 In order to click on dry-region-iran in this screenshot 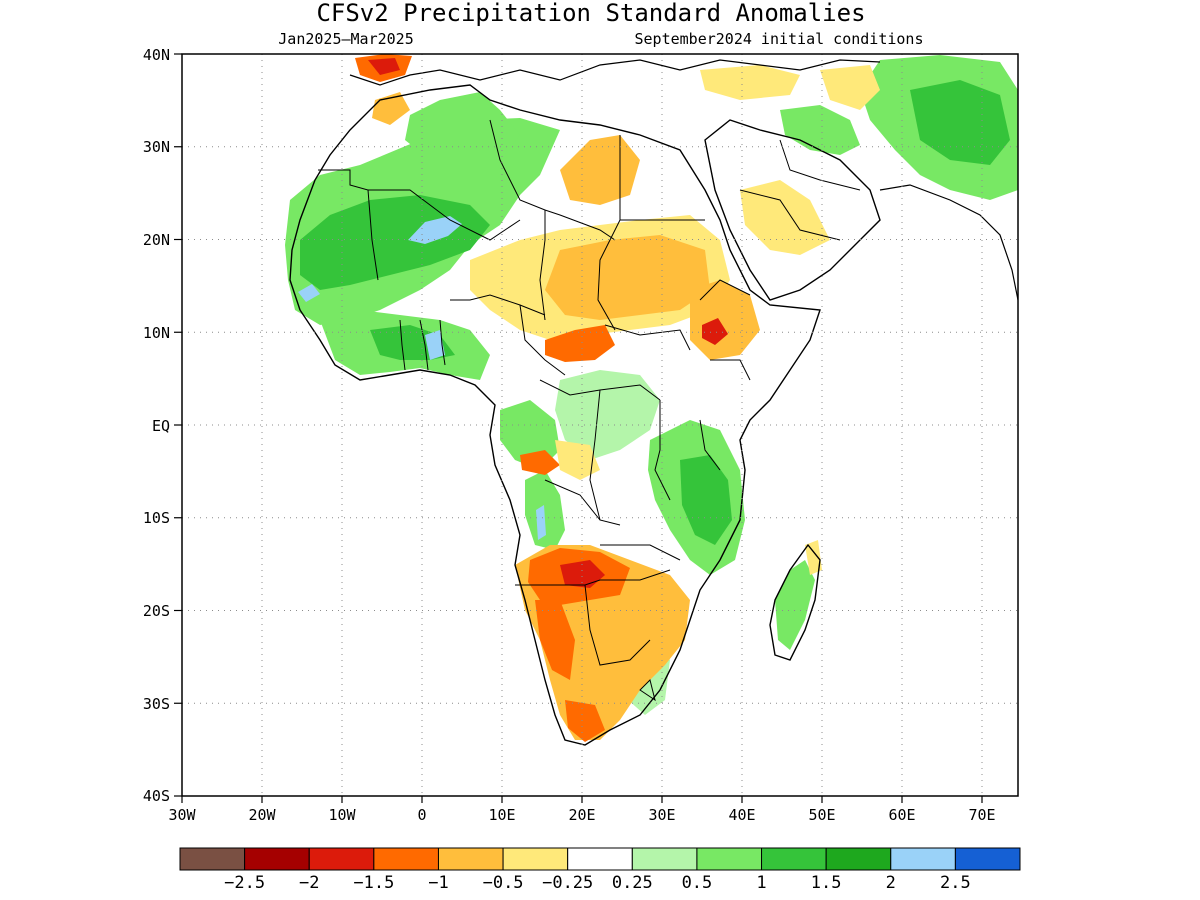, I will do `click(850, 87)`.